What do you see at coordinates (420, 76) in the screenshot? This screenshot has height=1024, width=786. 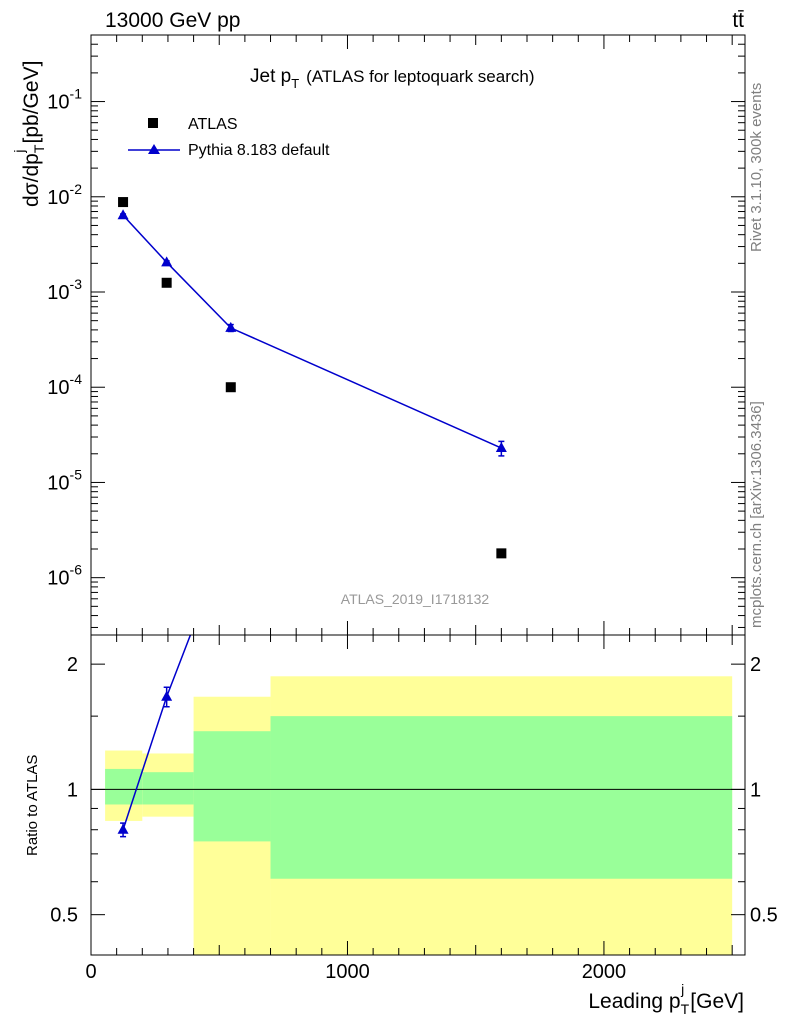 I see `main-title-suffix: (ATLAS for leptoquark search)` at bounding box center [420, 76].